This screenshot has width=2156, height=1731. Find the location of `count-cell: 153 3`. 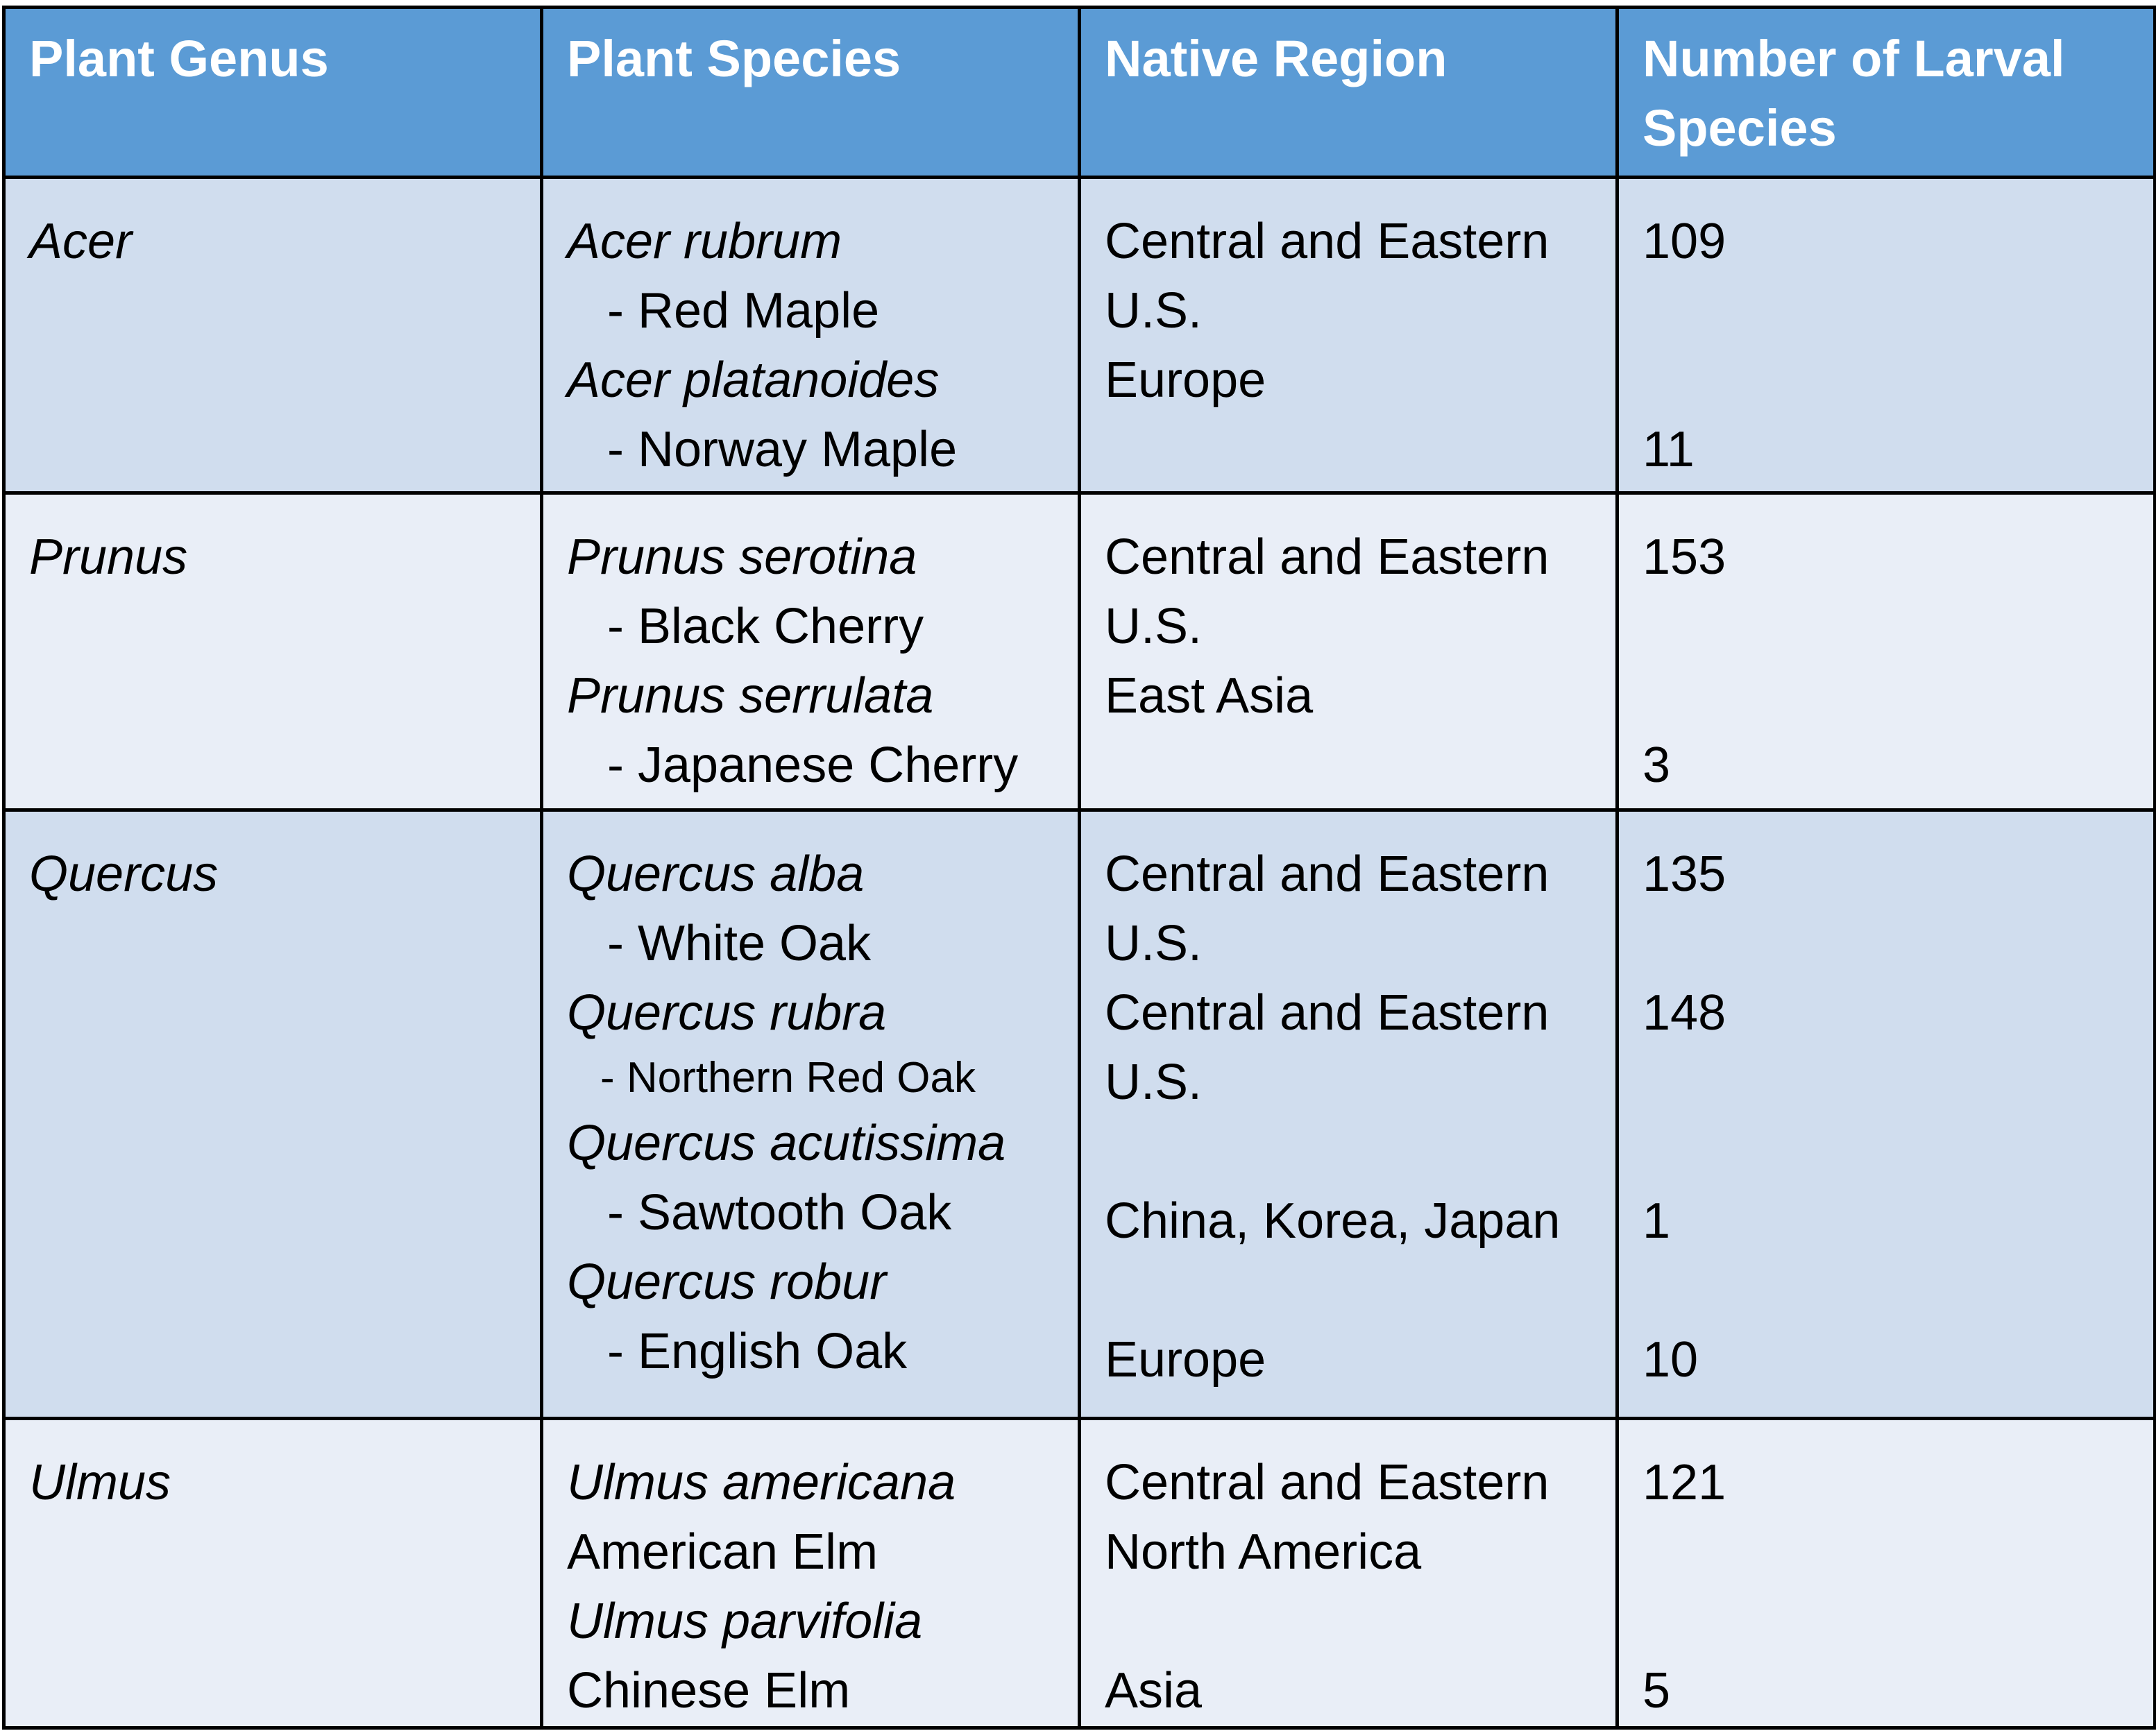

count-cell: 153 3 is located at coordinates (1885, 651).